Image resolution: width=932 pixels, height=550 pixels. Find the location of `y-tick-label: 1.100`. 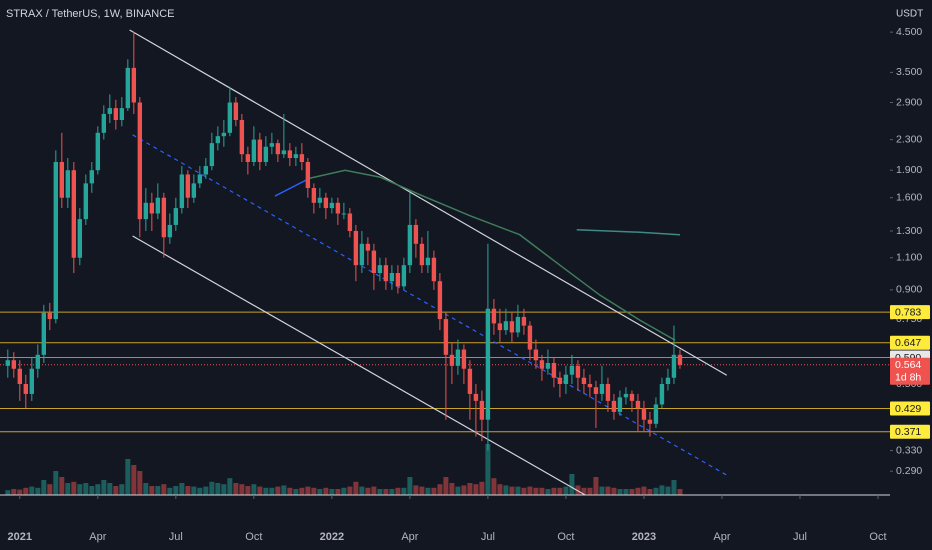

y-tick-label: 1.100 is located at coordinates (909, 258).